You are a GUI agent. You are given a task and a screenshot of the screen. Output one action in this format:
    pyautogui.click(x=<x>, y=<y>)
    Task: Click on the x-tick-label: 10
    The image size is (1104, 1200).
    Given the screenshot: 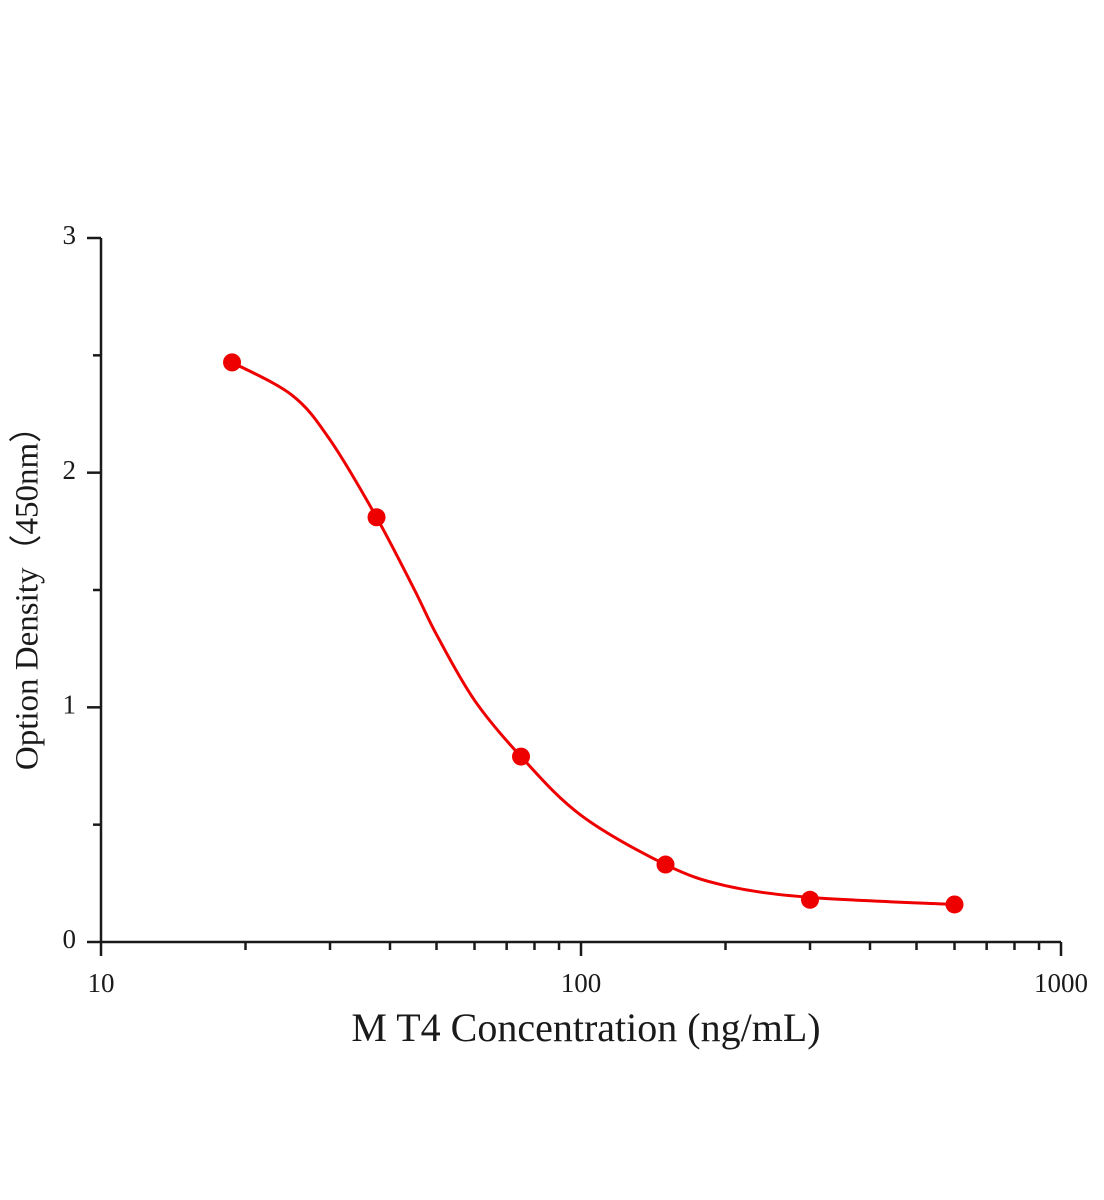 What is the action you would take?
    pyautogui.click(x=101, y=983)
    